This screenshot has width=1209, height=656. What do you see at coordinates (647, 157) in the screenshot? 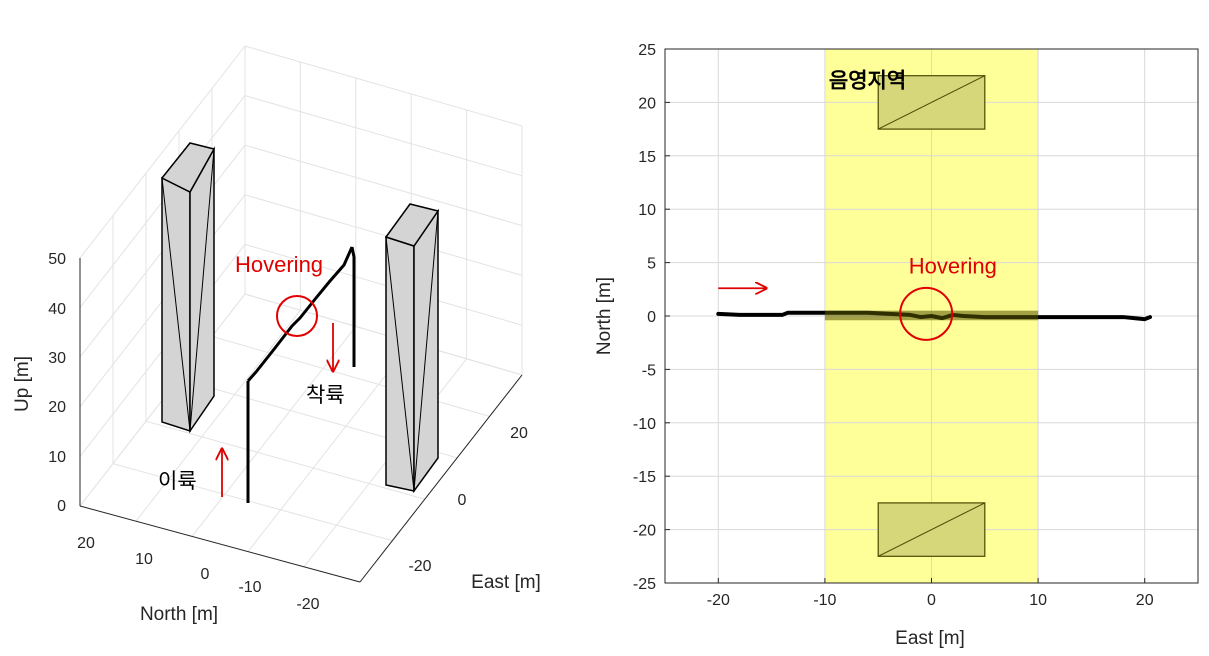
I see `y-tick-label: 15` at bounding box center [647, 157].